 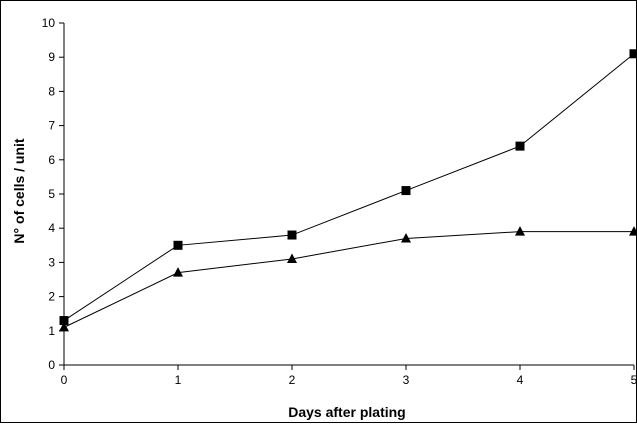 I want to click on y-axis-title: N° of cells / unit, so click(x=19, y=191).